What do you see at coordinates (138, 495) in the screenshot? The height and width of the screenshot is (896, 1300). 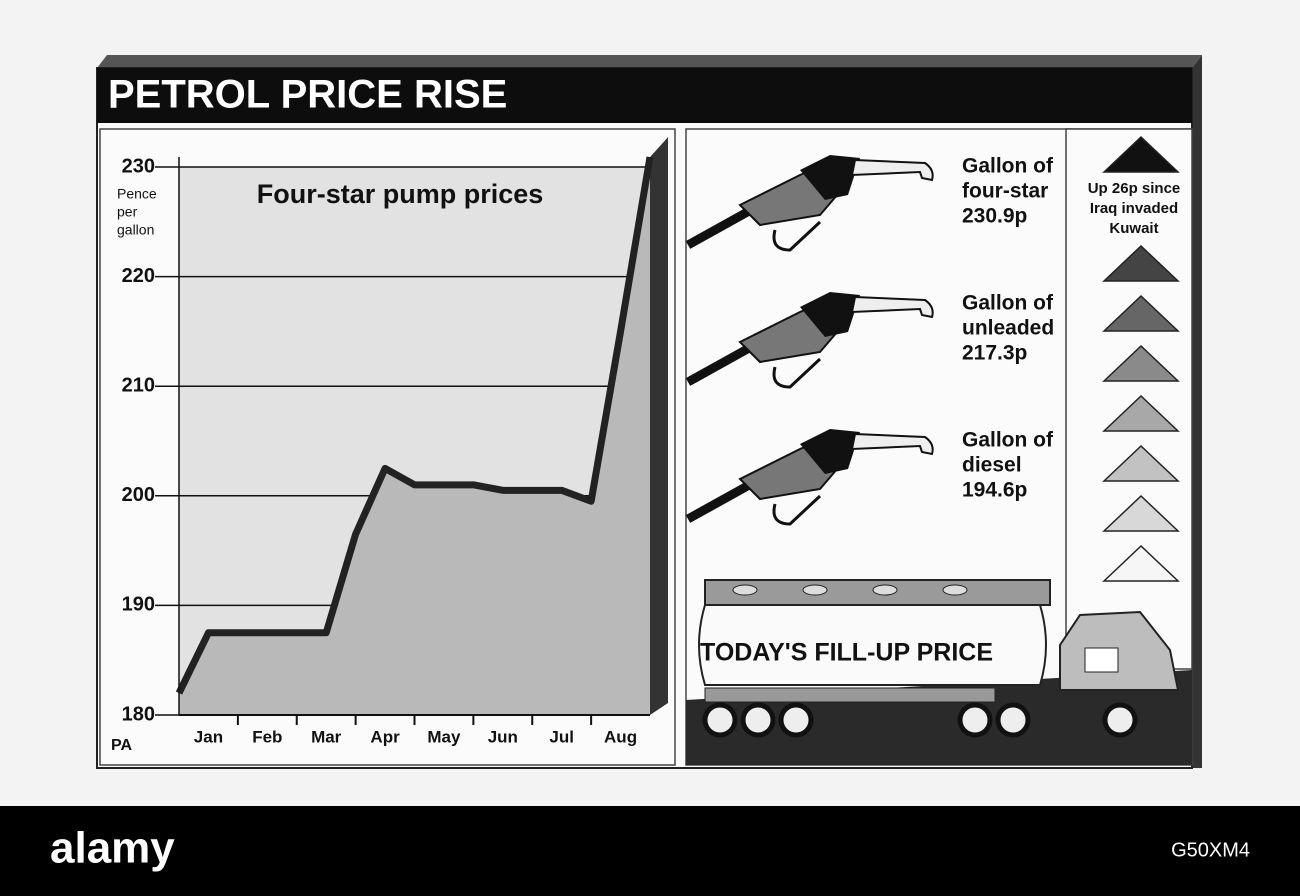 I see `y-tick-label: 200` at bounding box center [138, 495].